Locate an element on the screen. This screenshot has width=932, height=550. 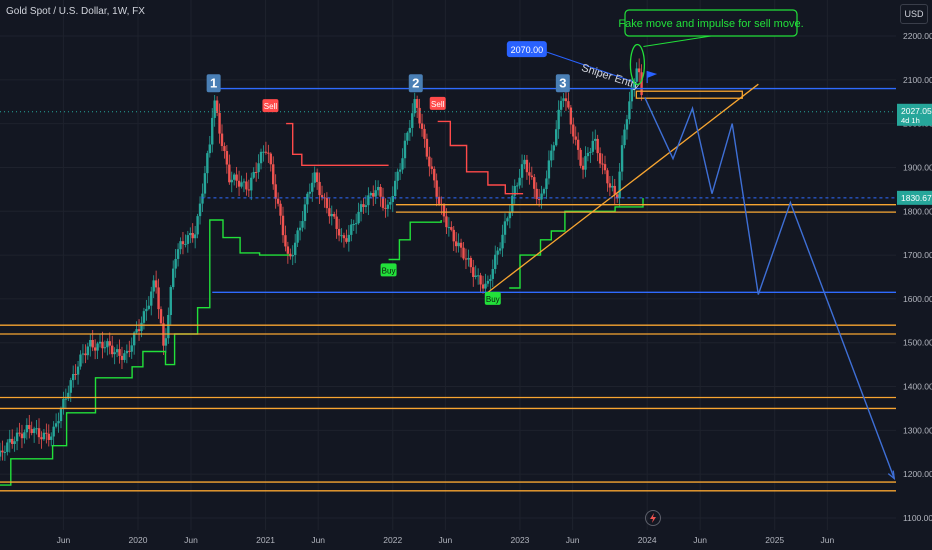
current-price-badge is located at coordinates (914, 114).